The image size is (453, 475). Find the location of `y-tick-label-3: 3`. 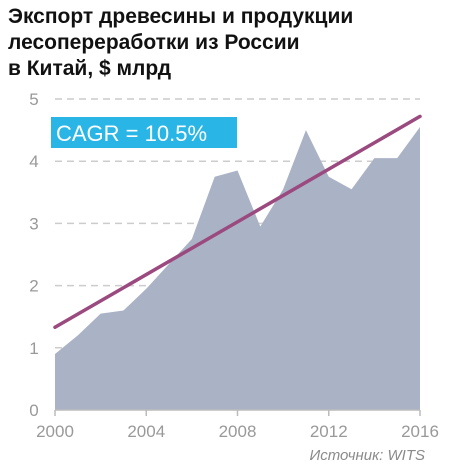

y-tick-label-3: 3 is located at coordinates (33, 223).